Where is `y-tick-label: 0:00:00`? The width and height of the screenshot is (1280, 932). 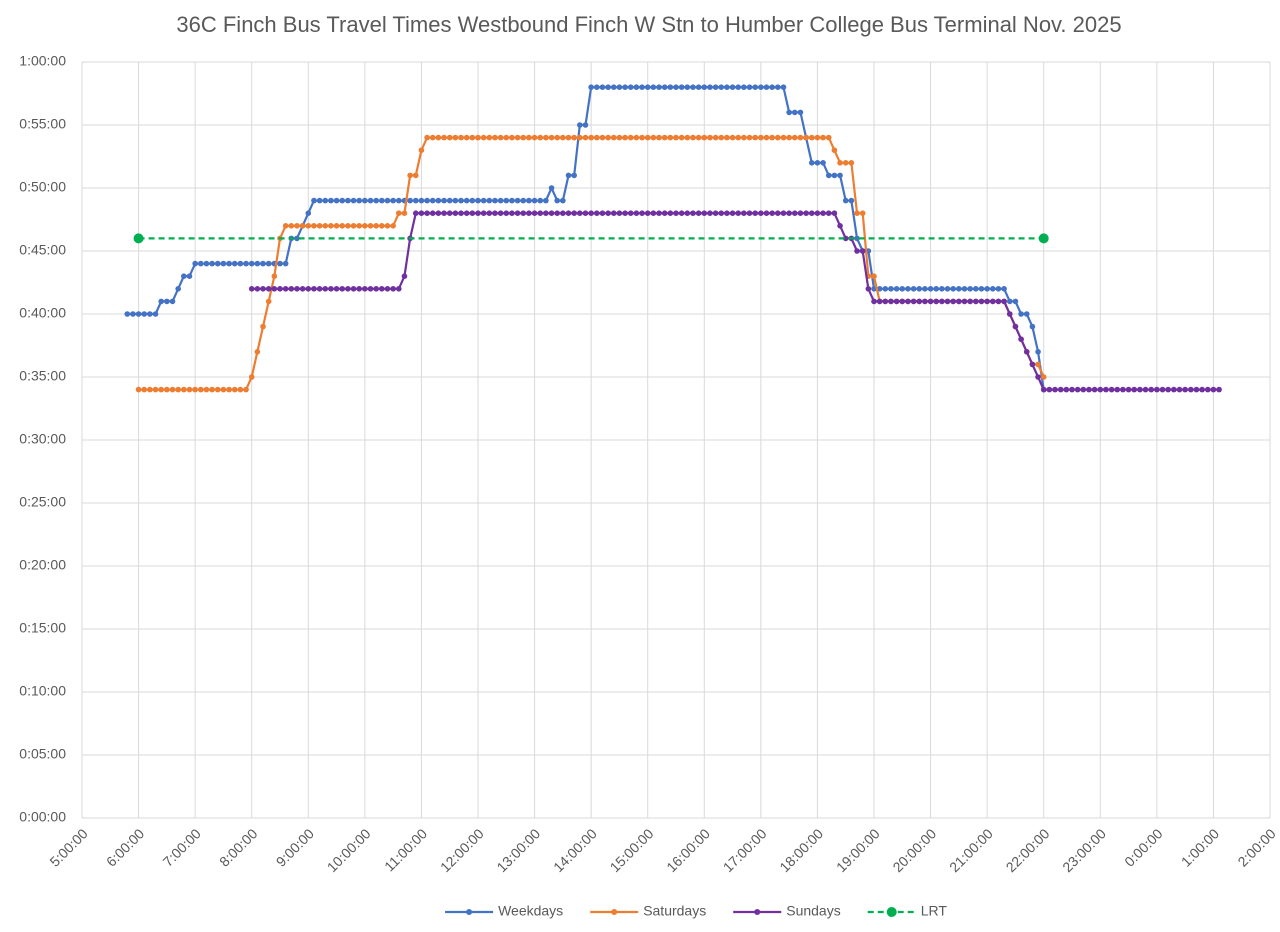
y-tick-label: 0:00:00 is located at coordinates (42, 817).